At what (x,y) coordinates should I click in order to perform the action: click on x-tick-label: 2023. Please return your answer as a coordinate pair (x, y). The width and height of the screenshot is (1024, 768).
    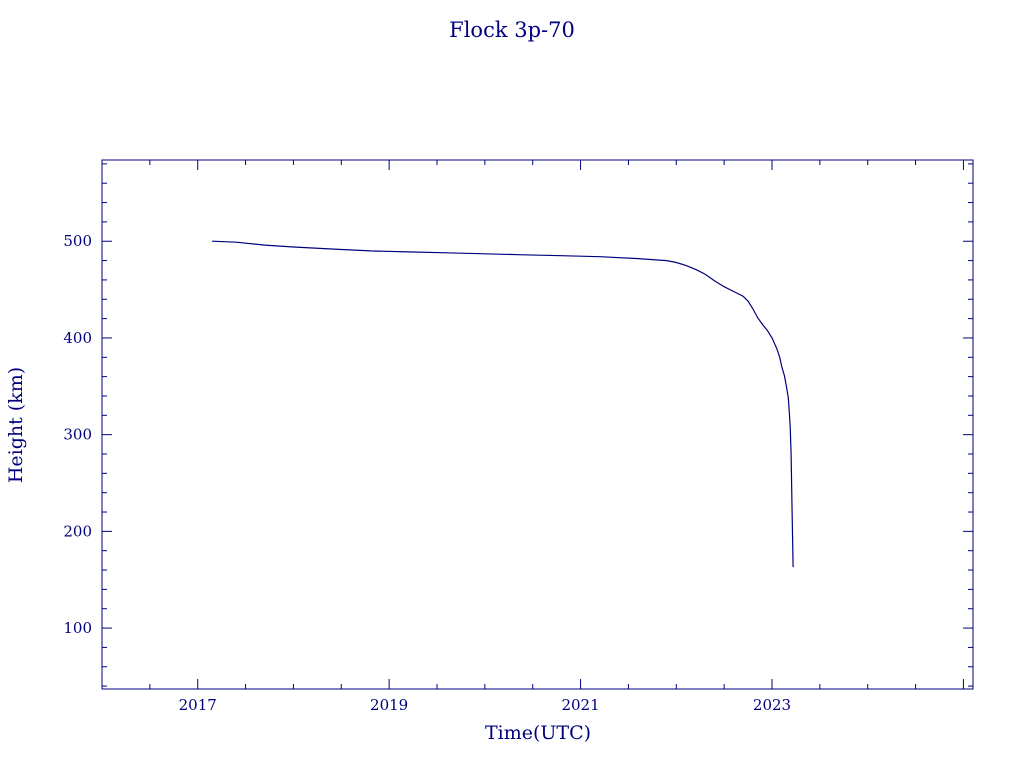
    Looking at the image, I should click on (772, 705).